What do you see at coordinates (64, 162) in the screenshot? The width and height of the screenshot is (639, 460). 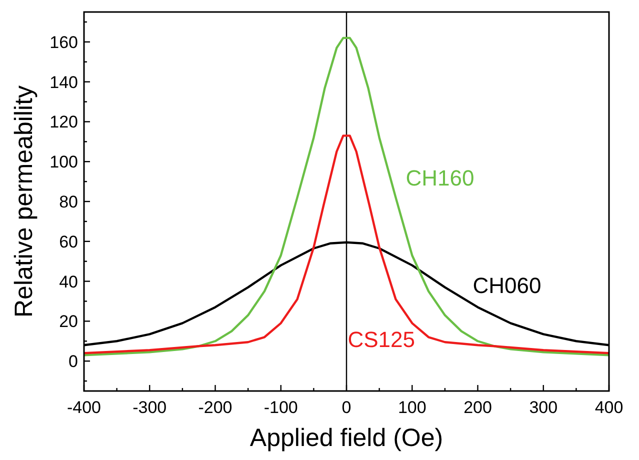 I see `y-tick-label: 100` at bounding box center [64, 162].